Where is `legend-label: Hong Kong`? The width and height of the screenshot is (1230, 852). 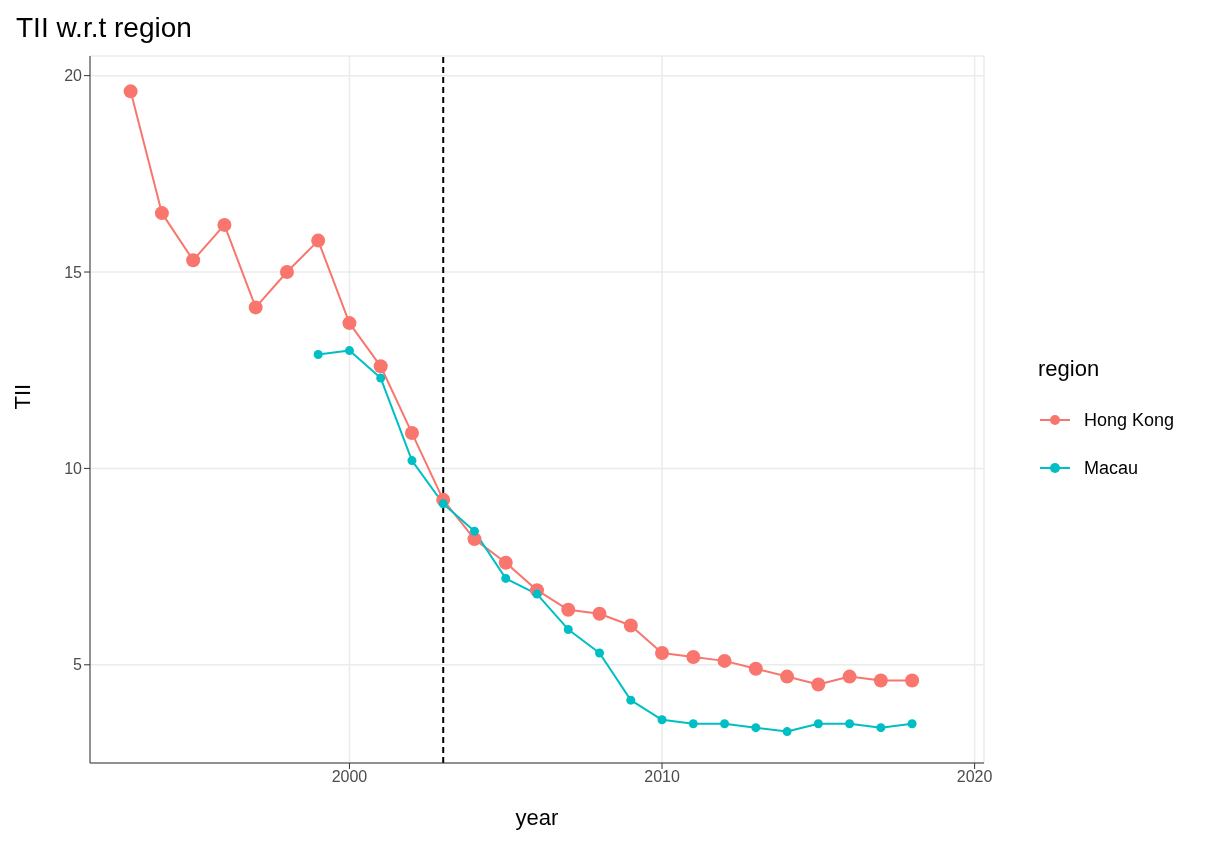
legend-label: Hong Kong is located at coordinates (1129, 420).